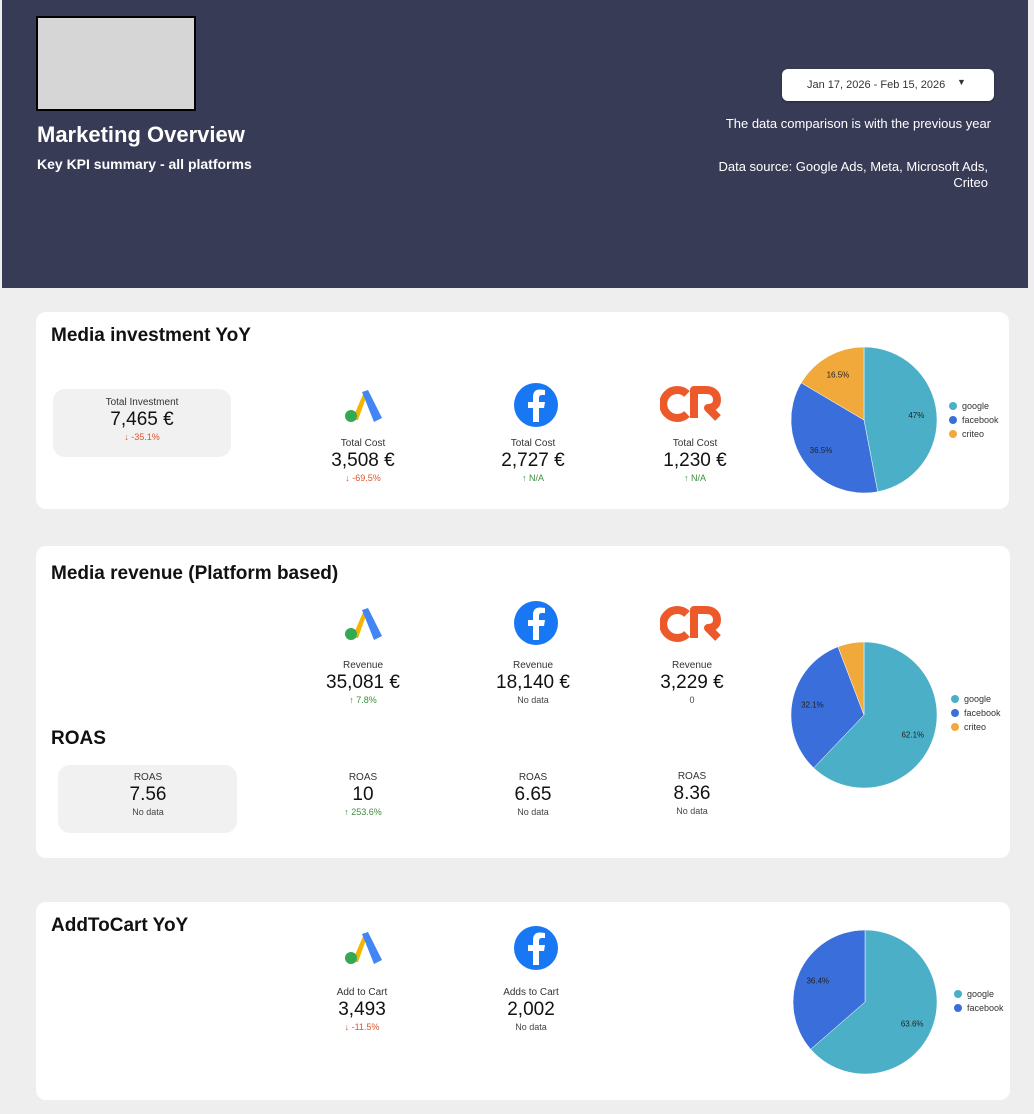 This screenshot has height=1114, width=1034. Describe the element at coordinates (838, 374) in the screenshot. I see `pie-slice-label: 16.5%` at that location.